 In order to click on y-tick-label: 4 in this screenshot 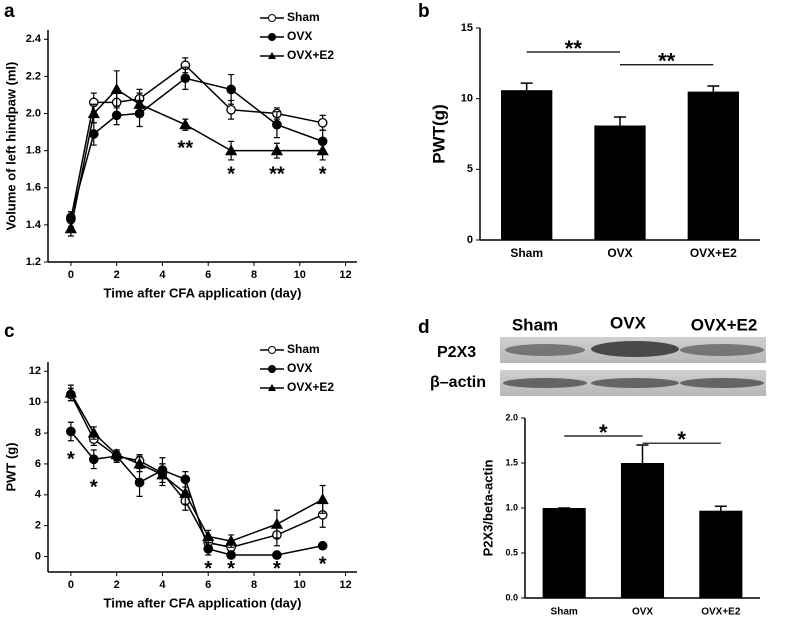, I will do `click(38, 495)`.